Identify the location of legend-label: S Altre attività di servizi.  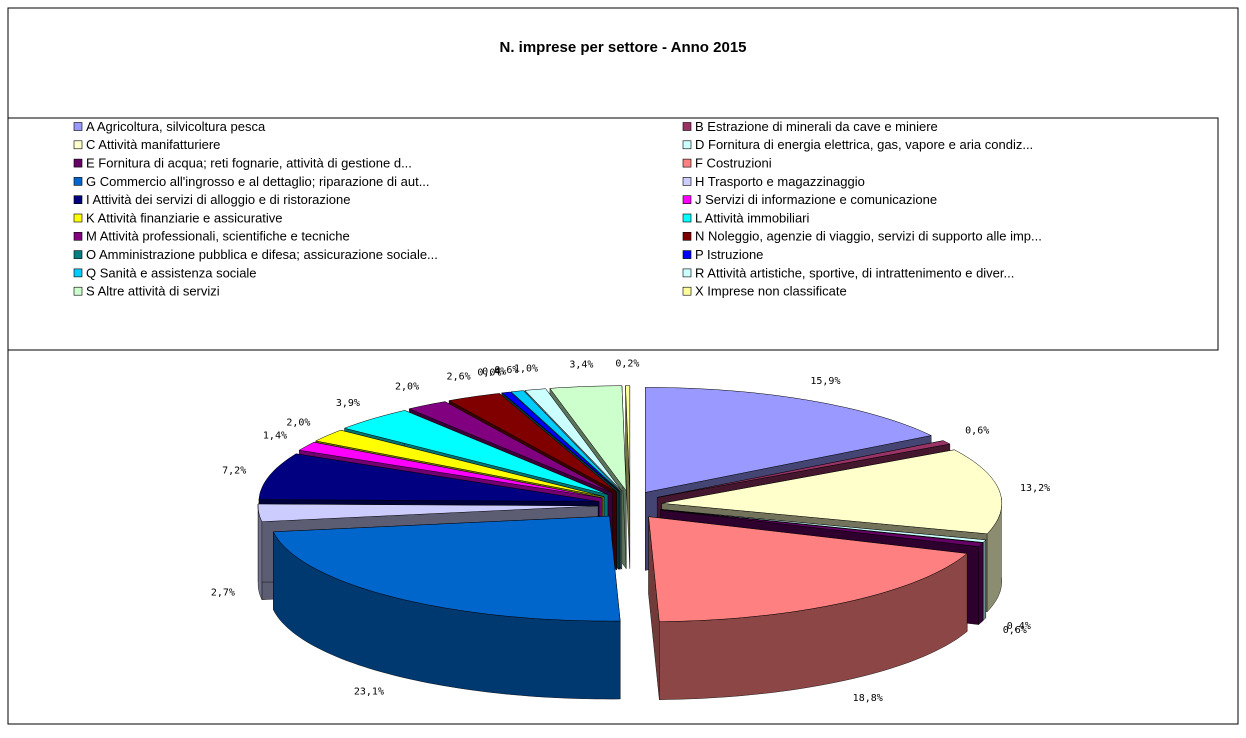
(153, 291).